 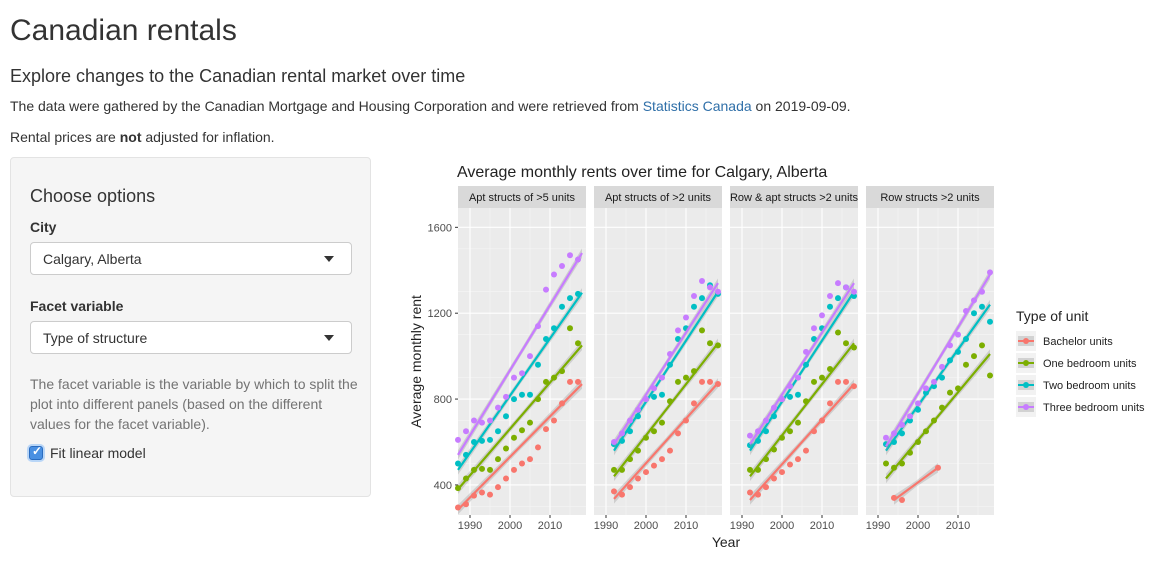 What do you see at coordinates (443, 486) in the screenshot?
I see `y-tick-label: 400` at bounding box center [443, 486].